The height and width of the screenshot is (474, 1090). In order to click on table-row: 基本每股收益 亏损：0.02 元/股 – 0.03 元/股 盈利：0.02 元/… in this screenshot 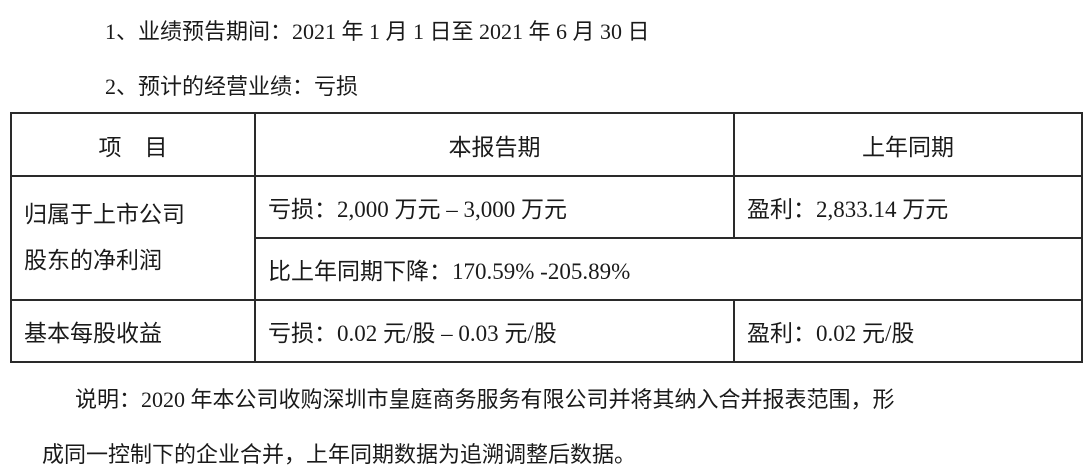, I will do `click(546, 331)`.